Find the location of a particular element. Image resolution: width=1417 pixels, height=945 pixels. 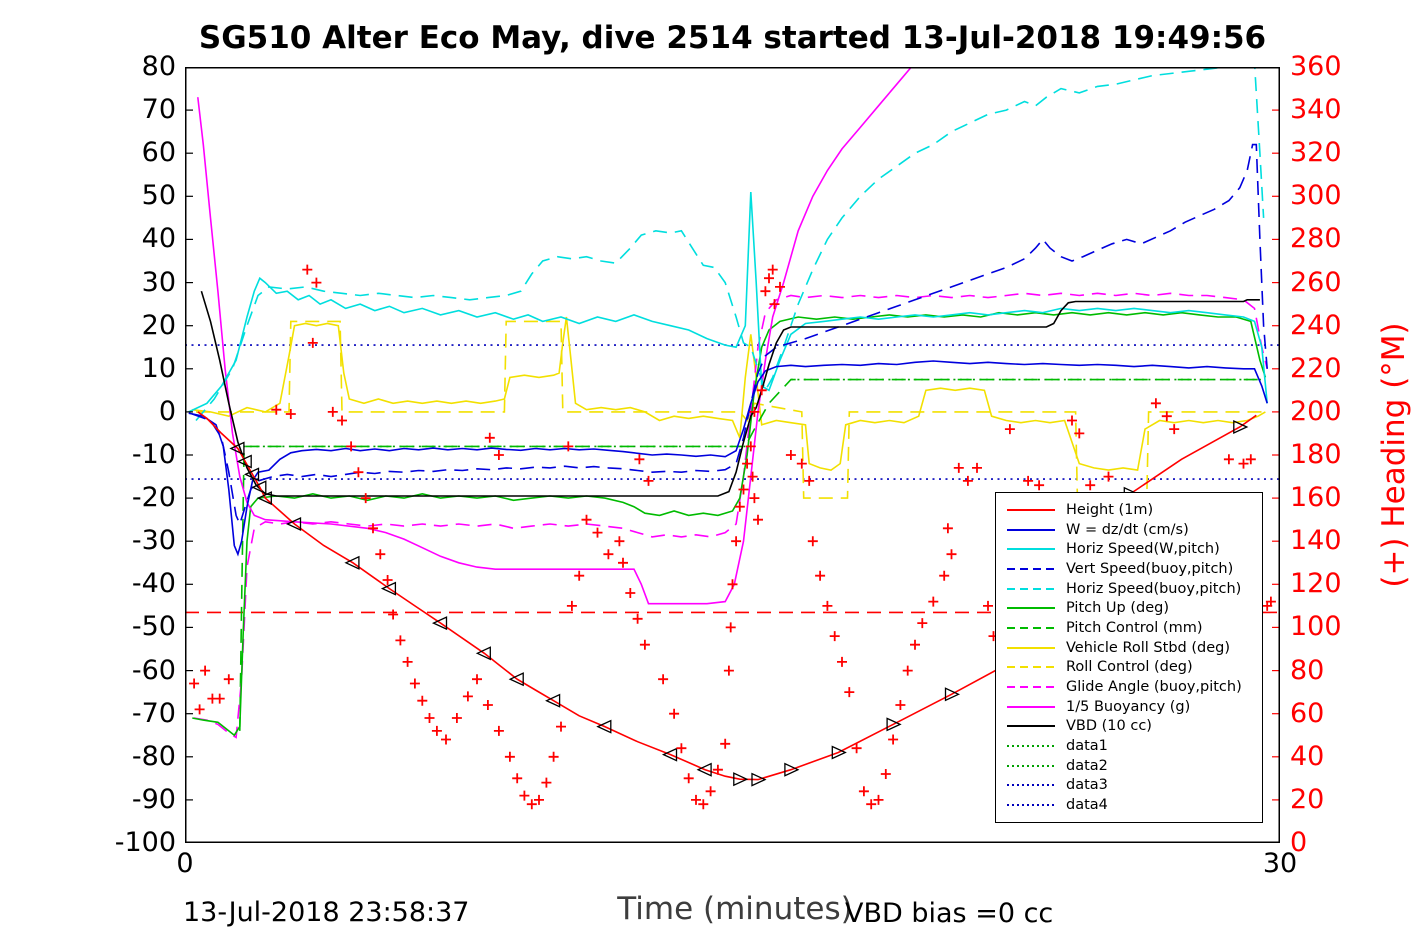

legend-item-label: Roll Control (deg) is located at coordinates (1129, 667).